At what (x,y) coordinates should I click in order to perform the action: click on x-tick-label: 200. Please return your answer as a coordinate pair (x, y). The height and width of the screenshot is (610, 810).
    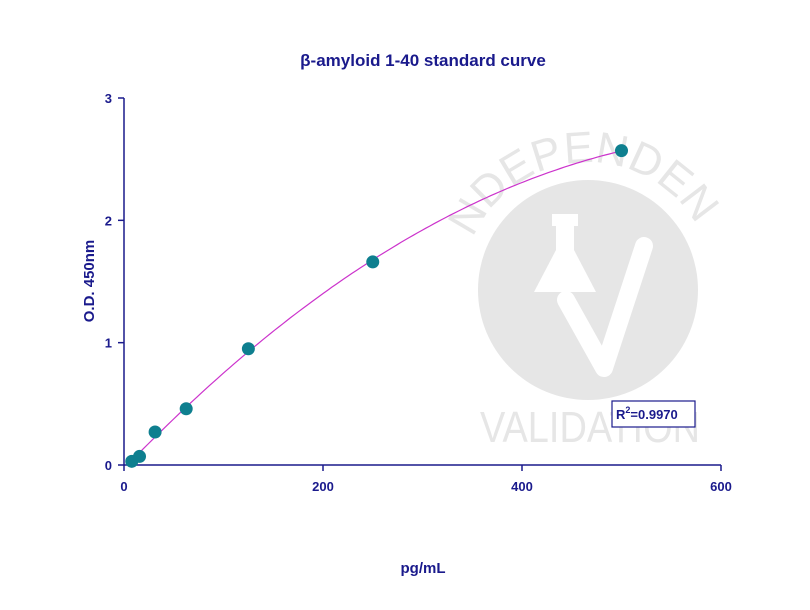
    Looking at the image, I should click on (323, 486).